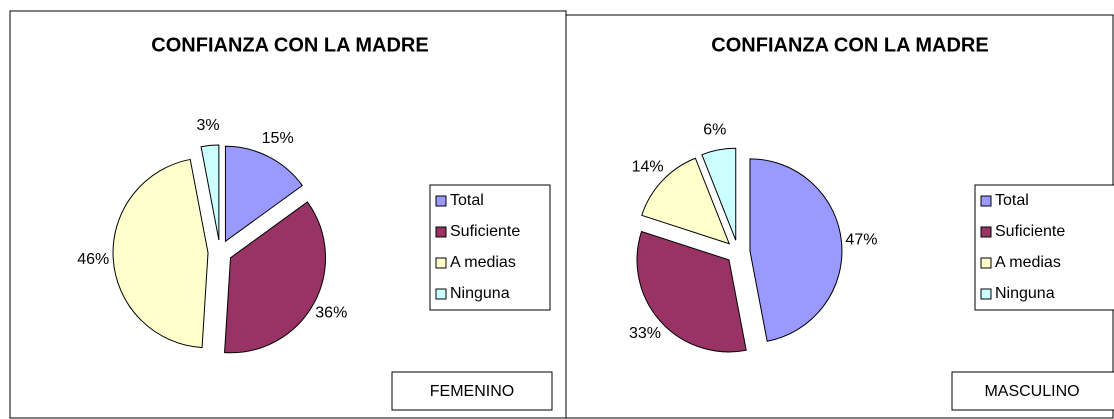 The image size is (1114, 419). Describe the element at coordinates (207, 125) in the screenshot. I see `data-label: 3%` at that location.